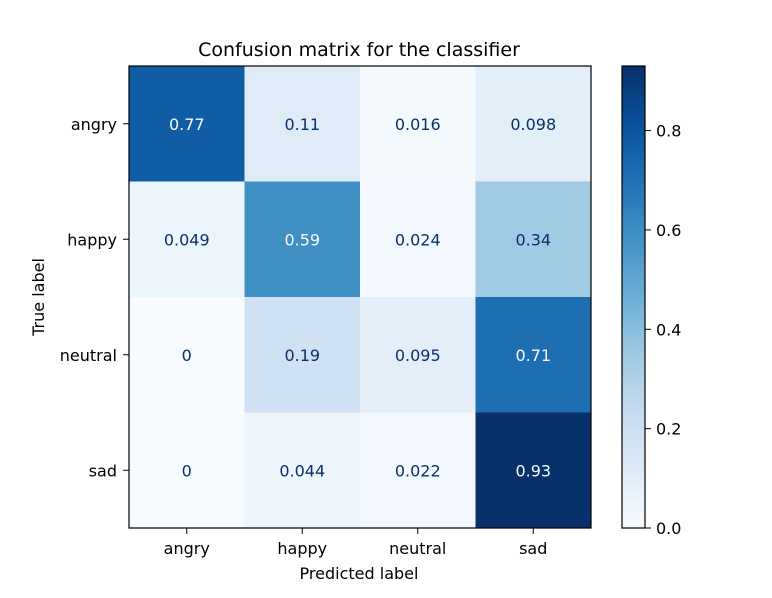 The image size is (772, 598). I want to click on cell-value-label: 0.098, so click(533, 124).